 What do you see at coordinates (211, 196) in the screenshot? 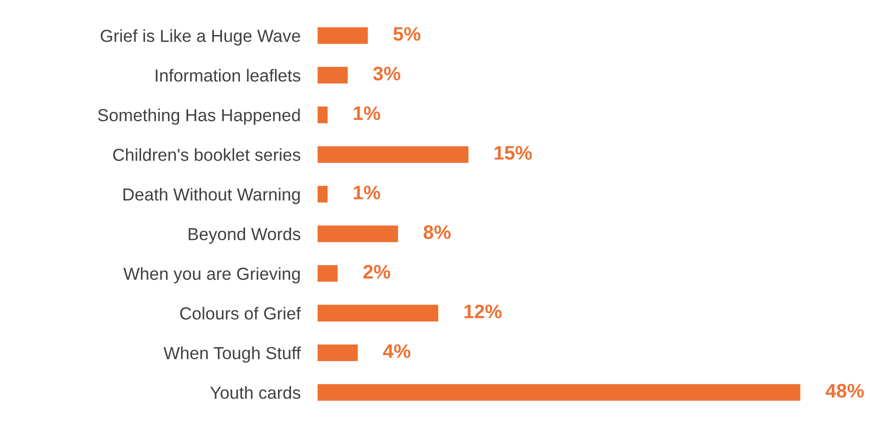
I see `y-tick-label: Death Without Warning` at bounding box center [211, 196].